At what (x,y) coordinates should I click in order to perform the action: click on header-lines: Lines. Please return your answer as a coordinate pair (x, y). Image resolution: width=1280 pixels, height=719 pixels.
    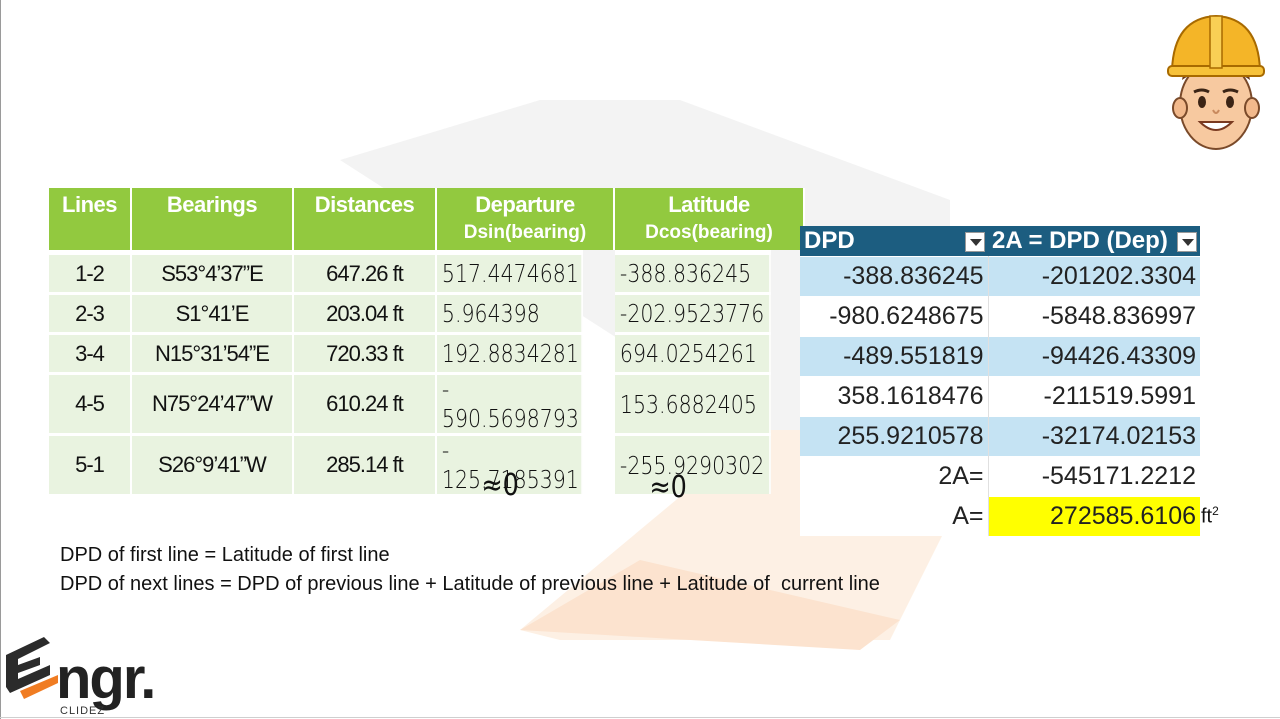
    Looking at the image, I should click on (90, 219).